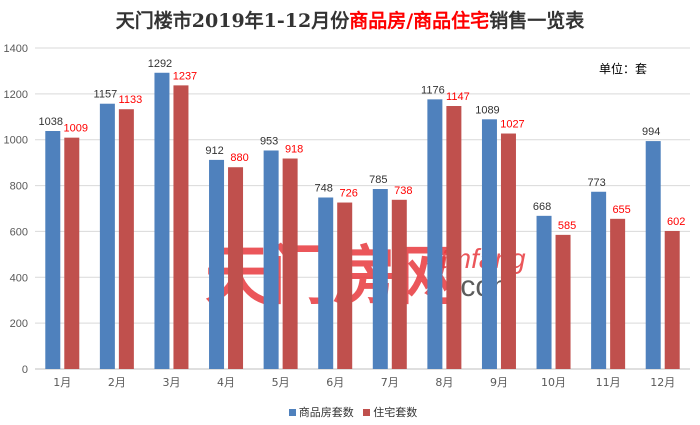 The image size is (700, 425). What do you see at coordinates (596, 183) in the screenshot?
I see `data-label: 773` at bounding box center [596, 183].